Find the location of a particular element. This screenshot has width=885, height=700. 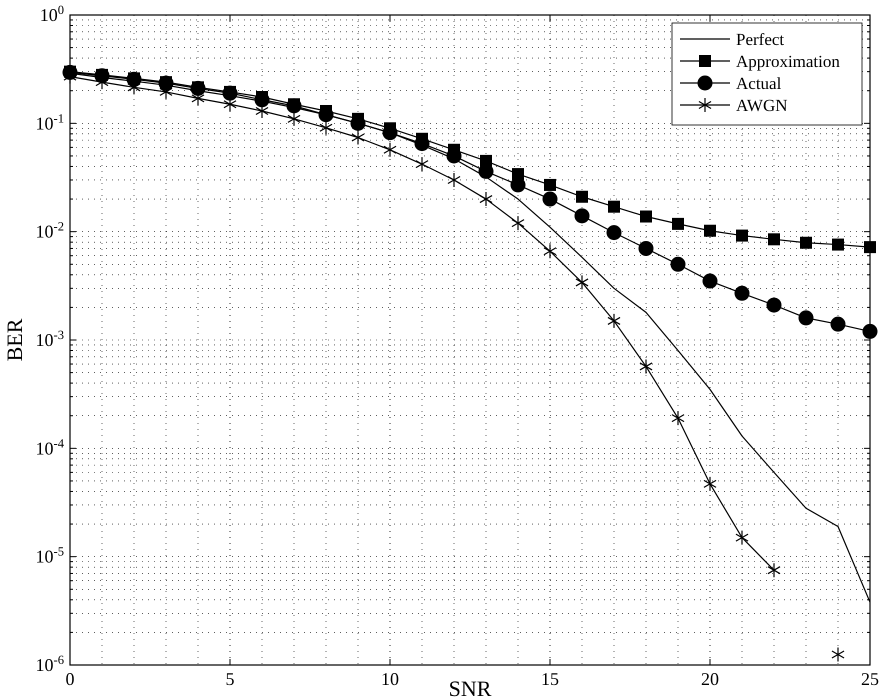

x-tick-label: 25 is located at coordinates (870, 679).